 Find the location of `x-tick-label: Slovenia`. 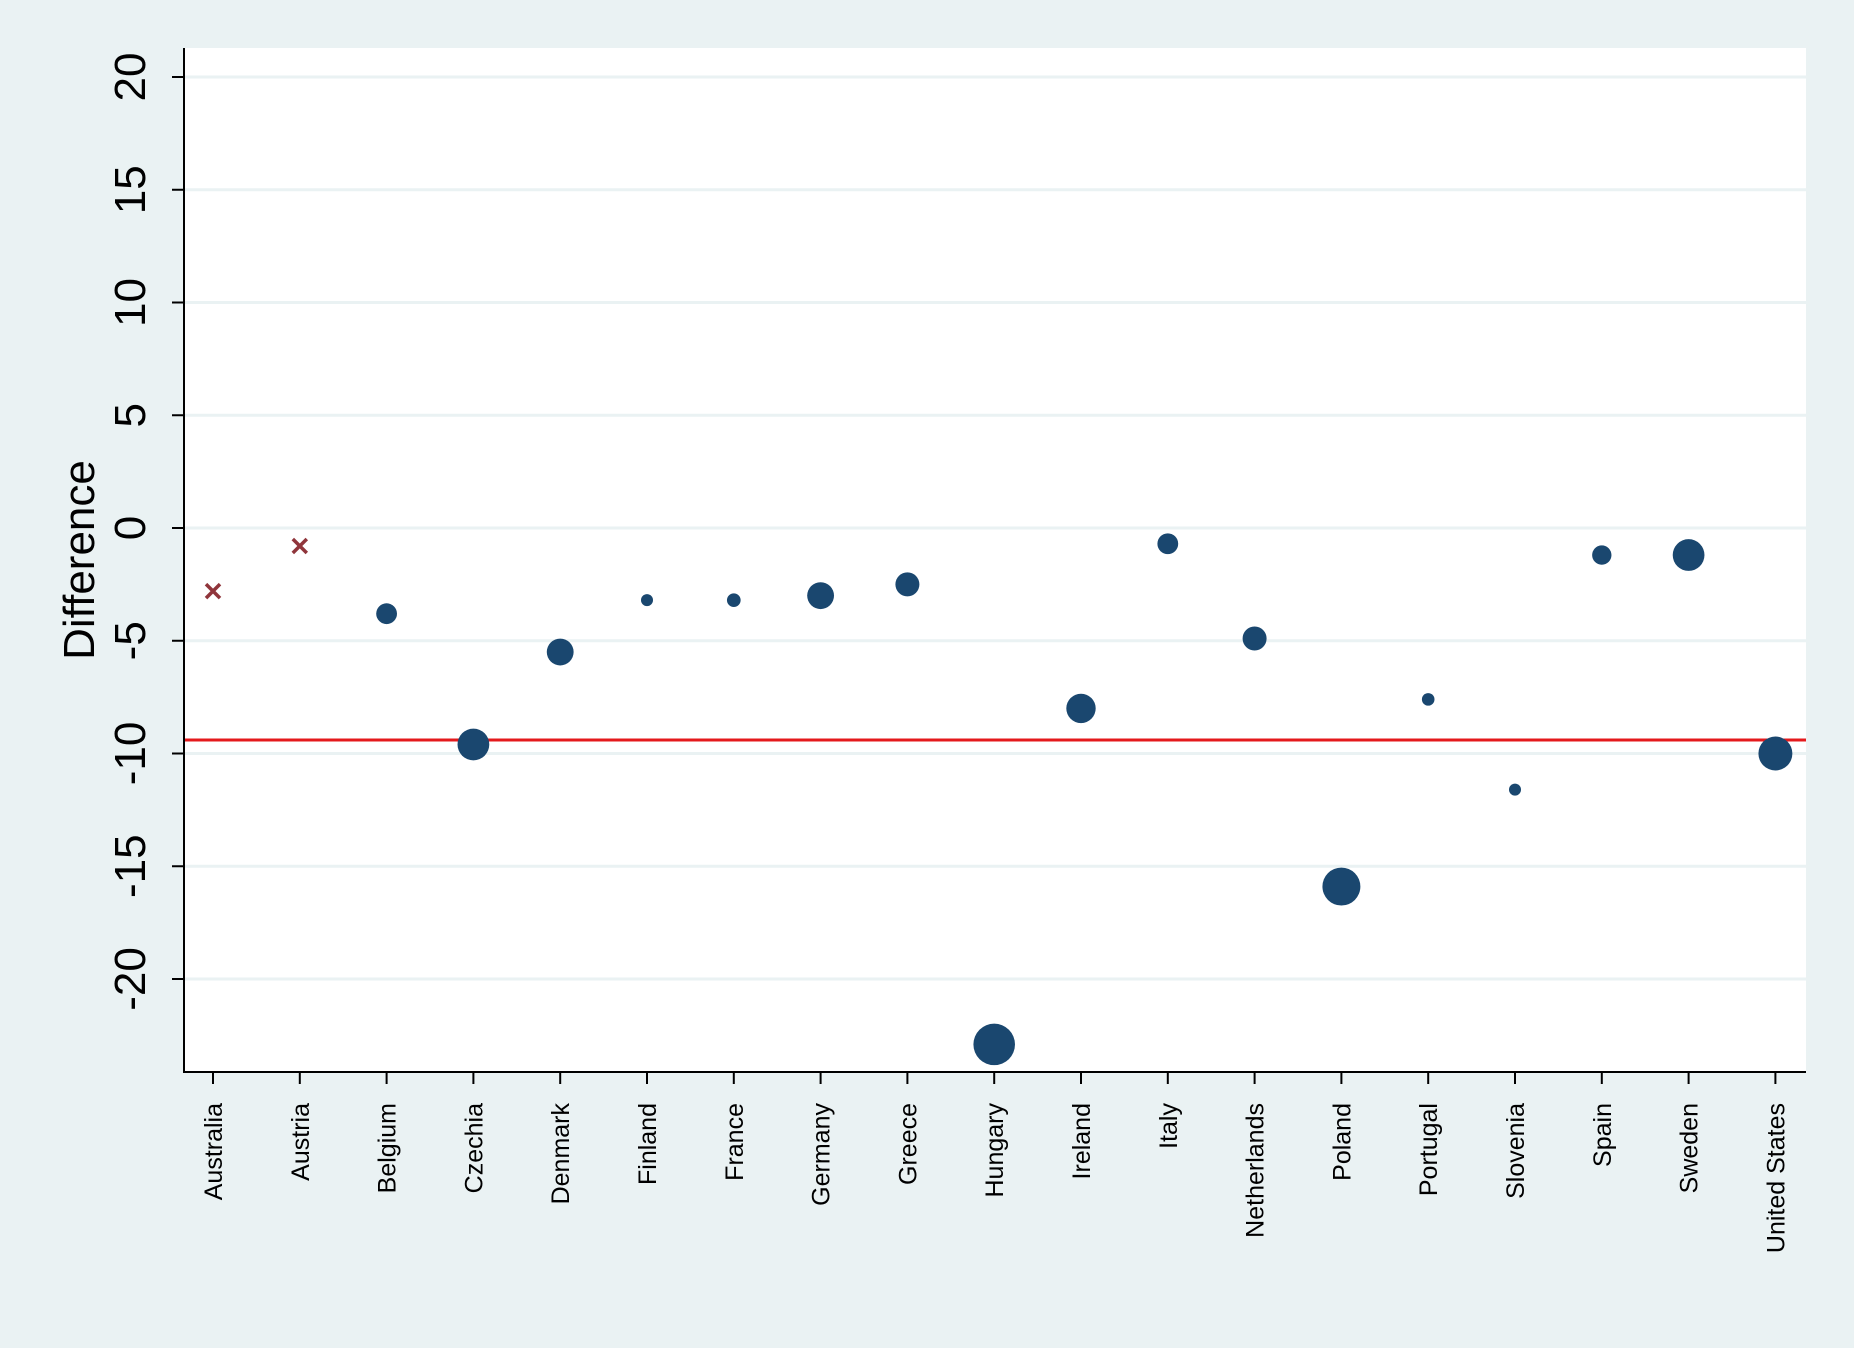

x-tick-label: Slovenia is located at coordinates (1516, 1151).